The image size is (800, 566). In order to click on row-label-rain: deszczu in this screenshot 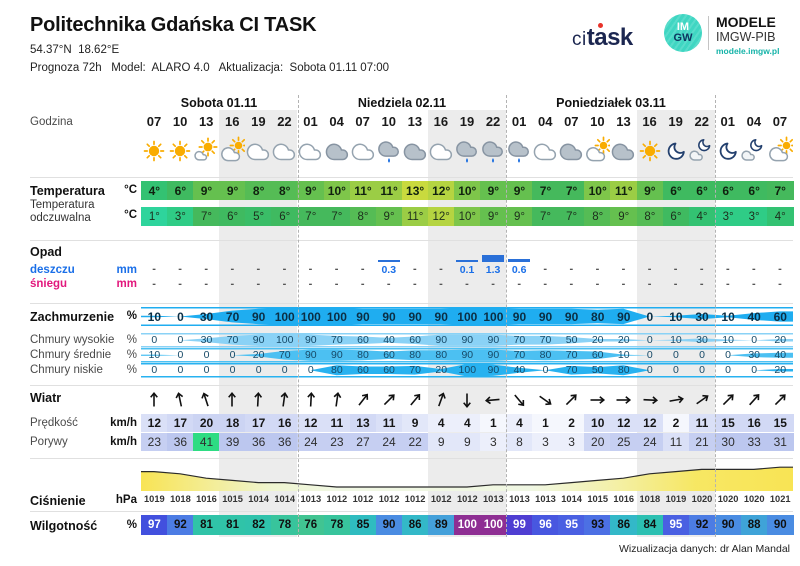, I will do `click(52, 270)`.